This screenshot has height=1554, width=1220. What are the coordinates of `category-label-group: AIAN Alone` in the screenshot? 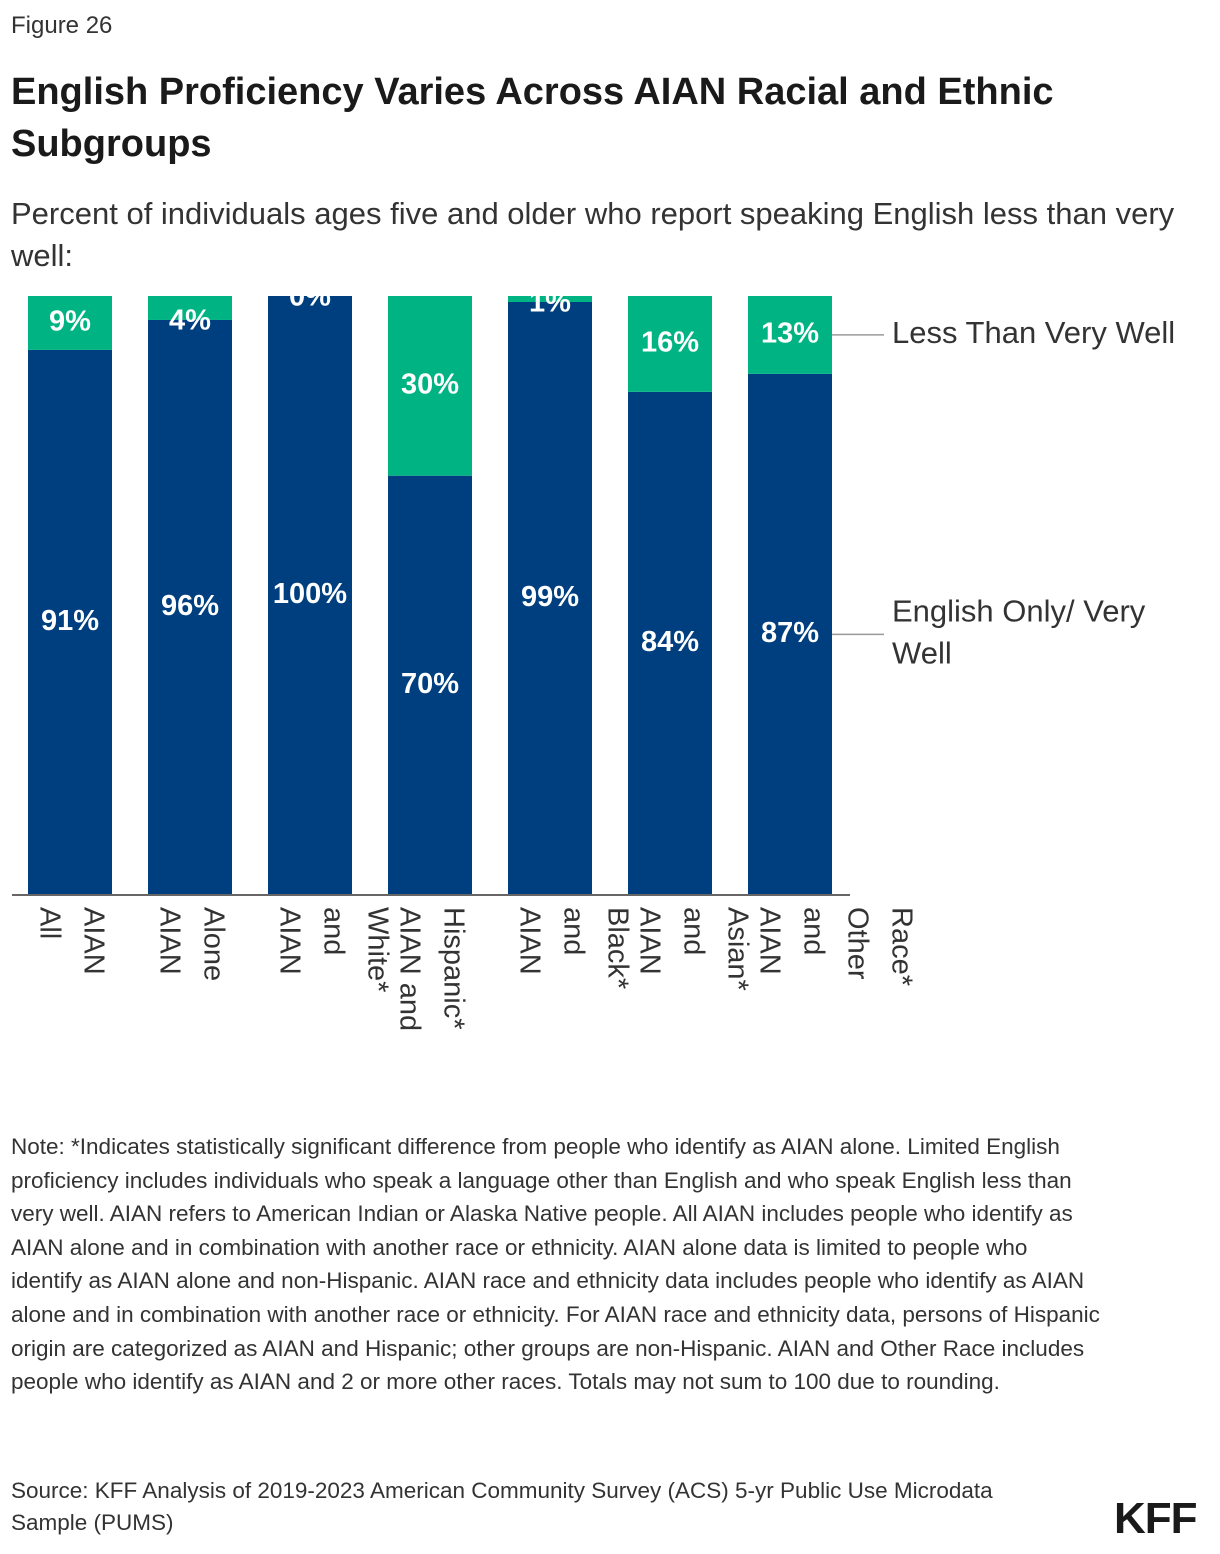 It's located at (191, 944).